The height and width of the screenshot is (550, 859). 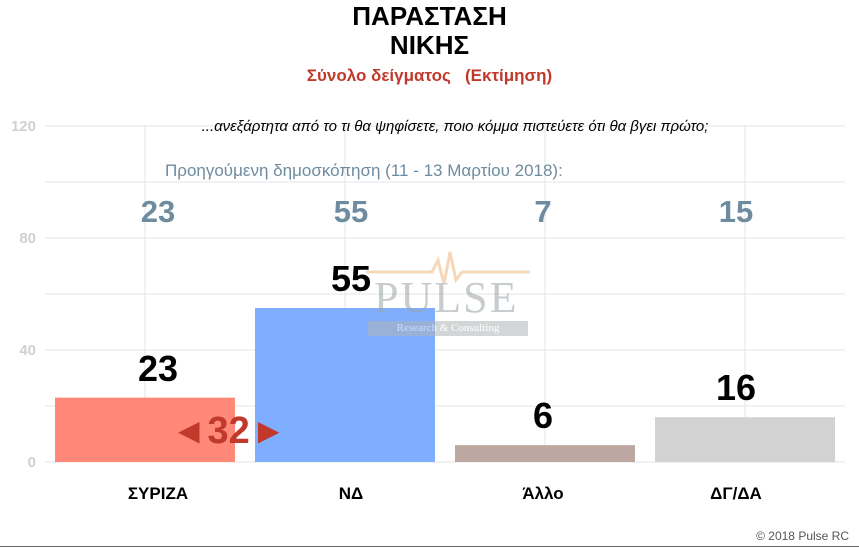 I want to click on watermark-brand: PULSE, so click(x=446, y=297).